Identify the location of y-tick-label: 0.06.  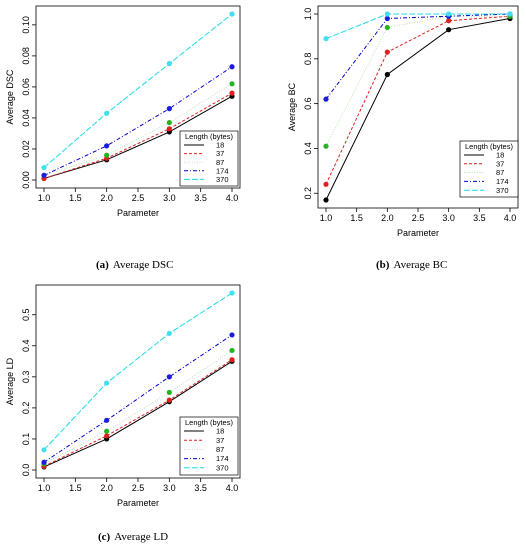
(26, 87).